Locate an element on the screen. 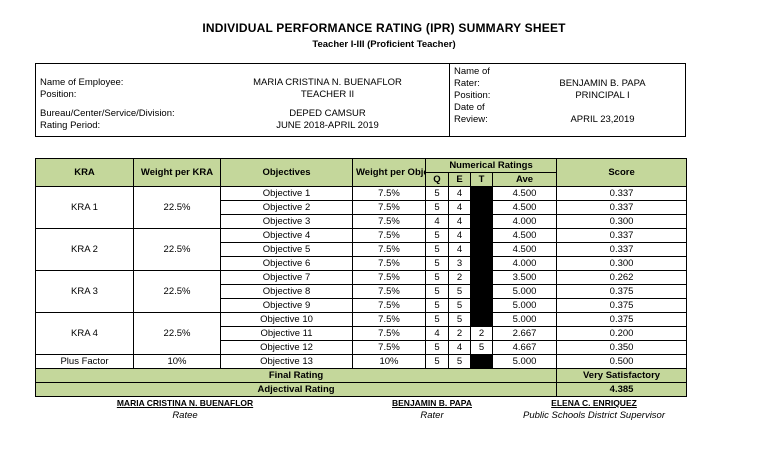  e-cell: 2 is located at coordinates (459, 333).